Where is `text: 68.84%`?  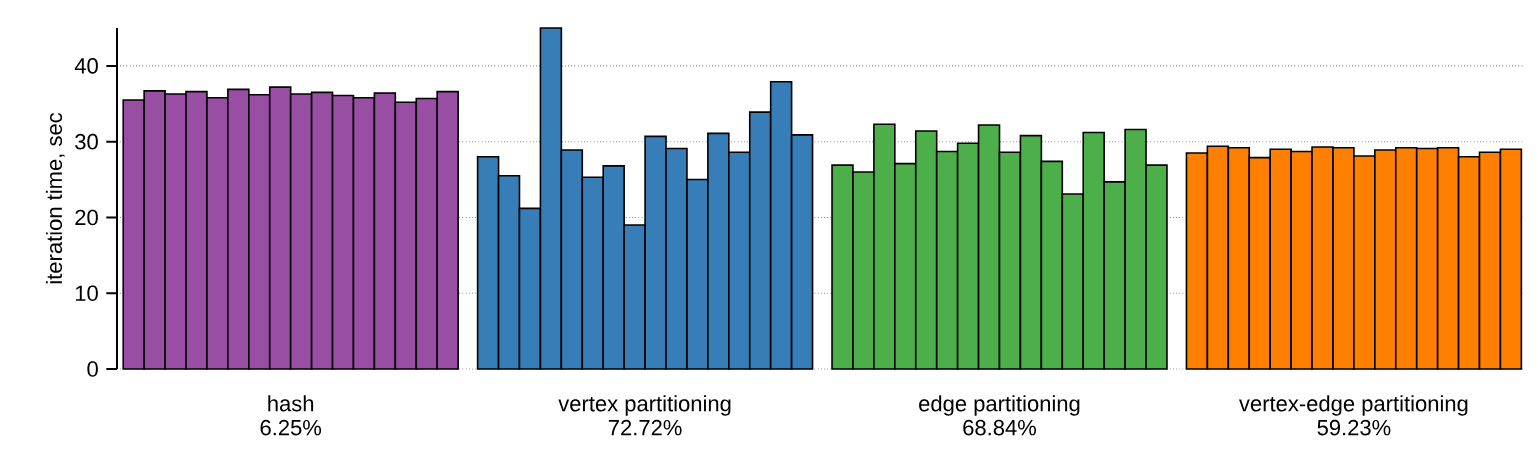 text: 68.84% is located at coordinates (1000, 427).